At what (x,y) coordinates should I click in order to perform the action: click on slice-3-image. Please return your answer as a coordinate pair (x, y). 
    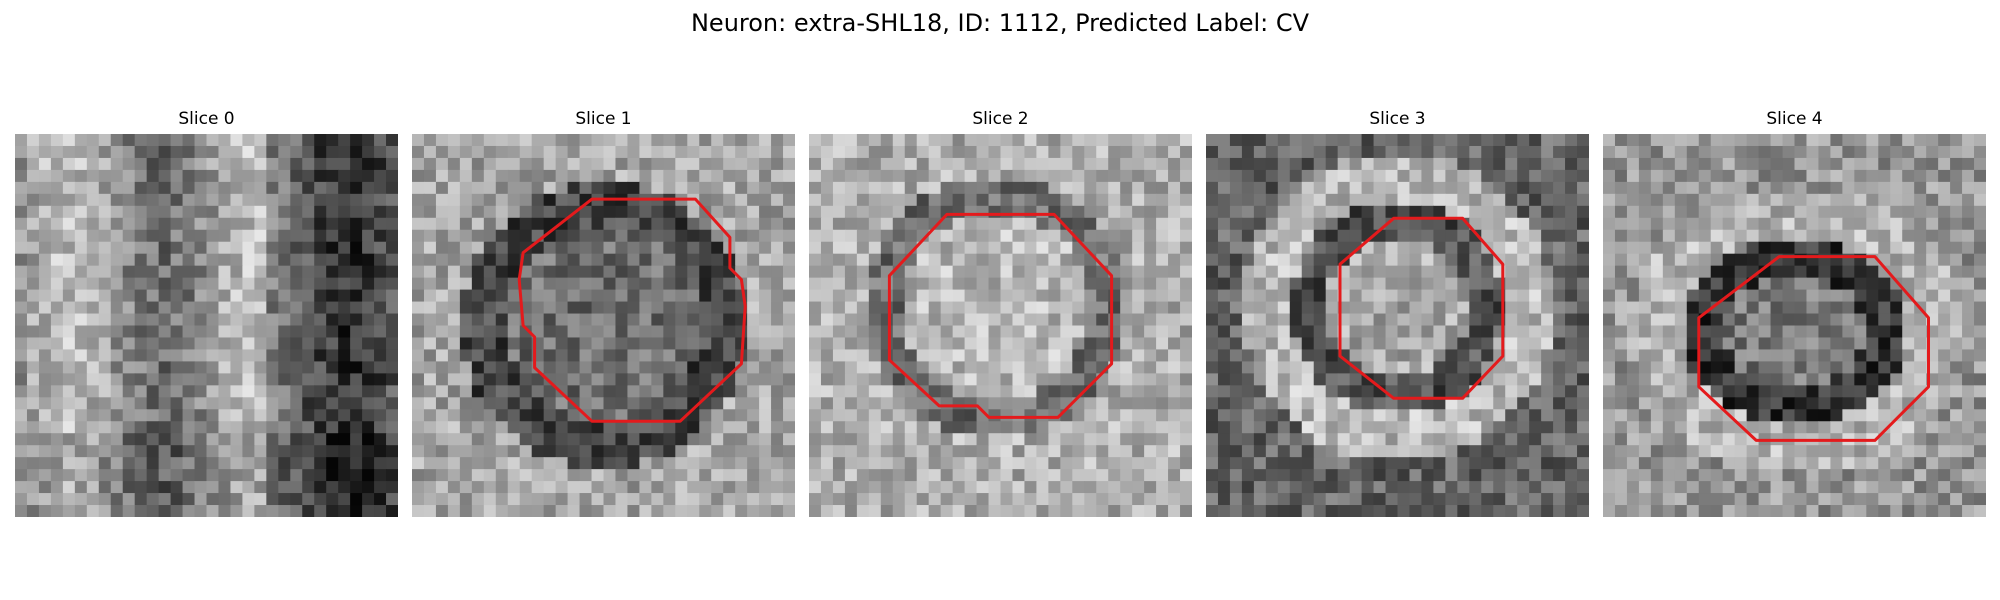
    Looking at the image, I should click on (1397, 325).